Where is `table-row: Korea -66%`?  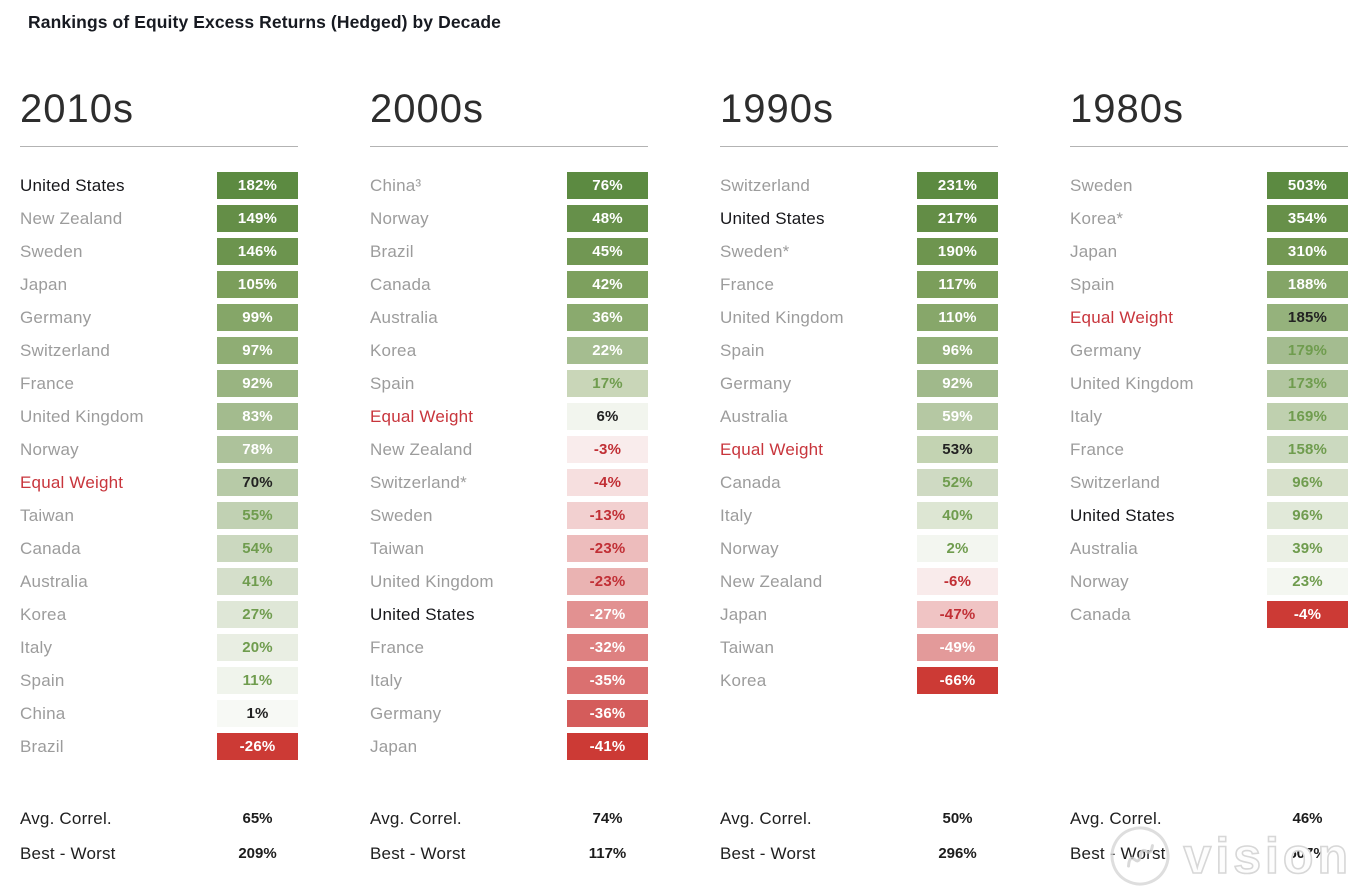
table-row: Korea -66% is located at coordinates (859, 680).